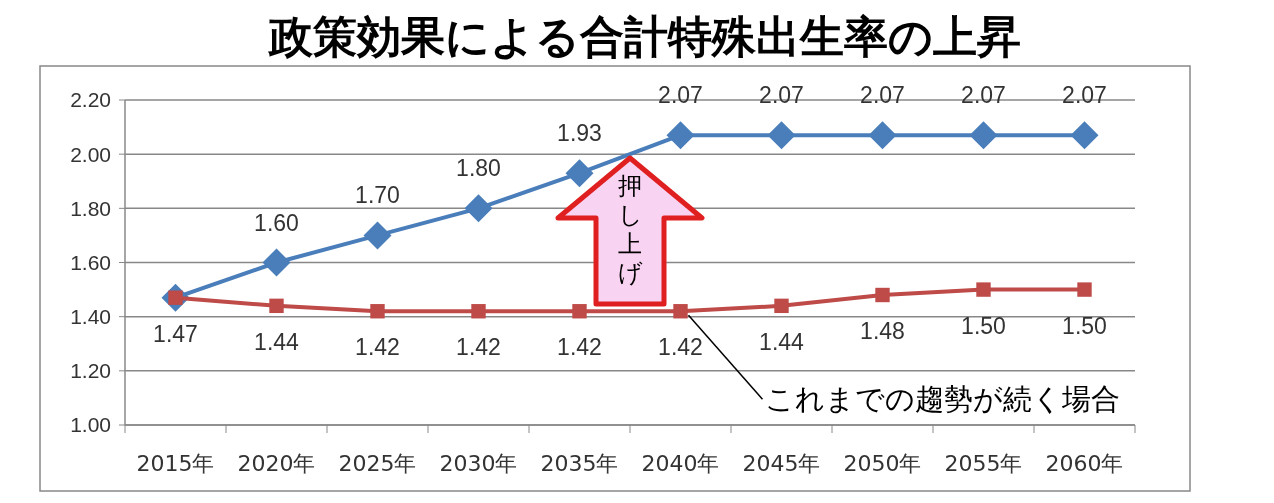 Image resolution: width=1274 pixels, height=503 pixels. Describe the element at coordinates (579, 463) in the screenshot. I see `x-tick-label: 2035年` at that location.